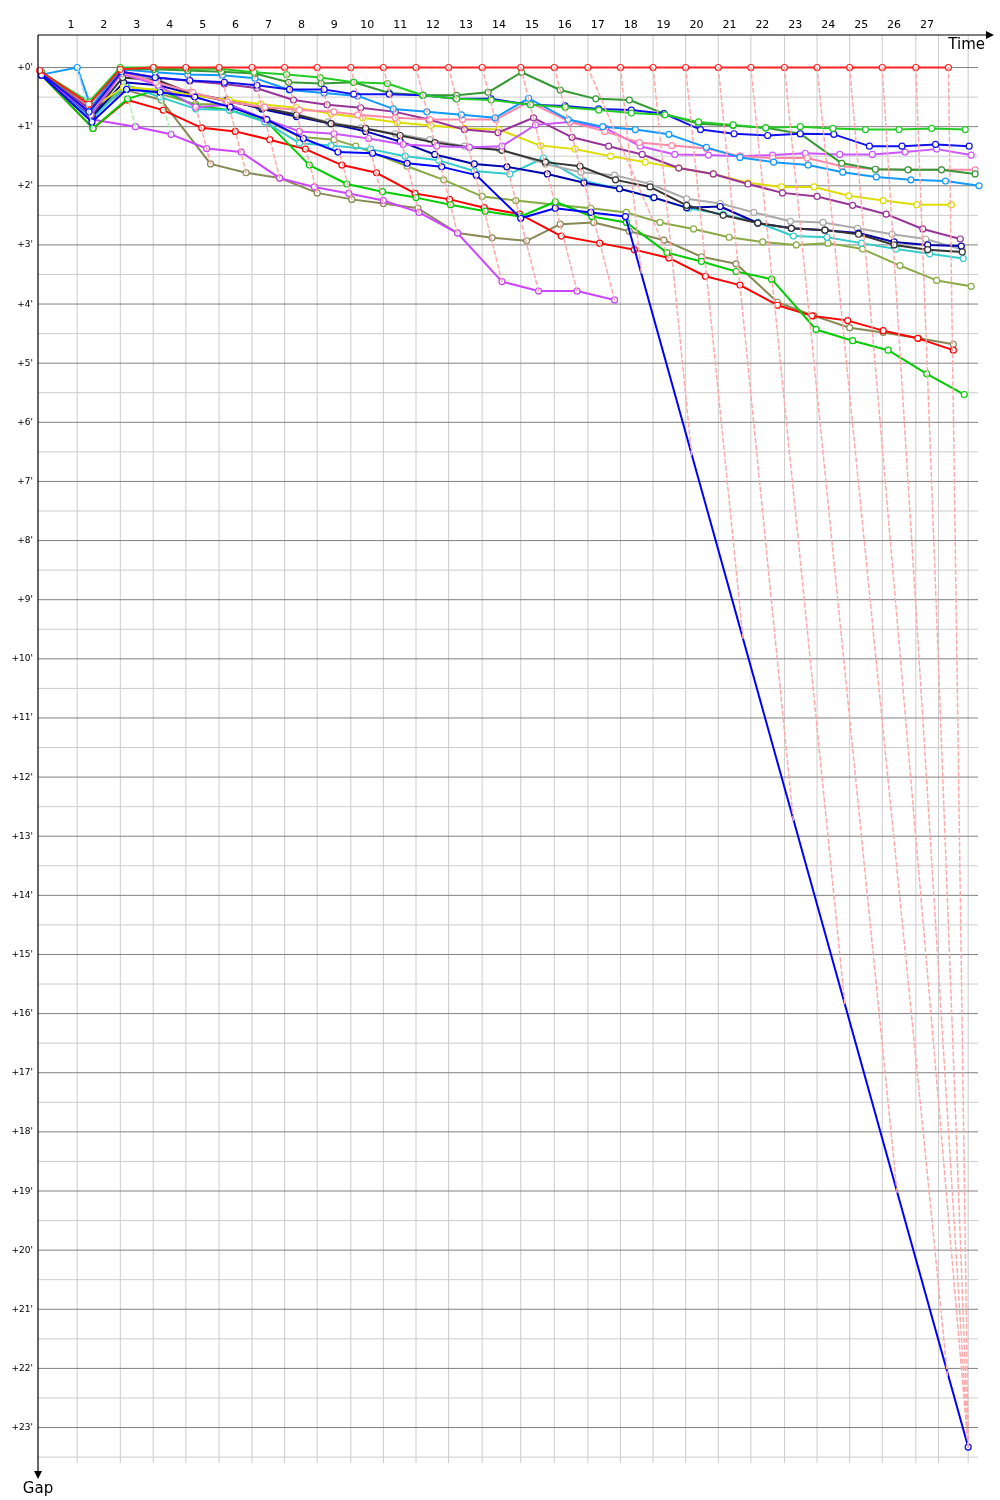  What do you see at coordinates (729, 24) in the screenshot?
I see `x-tick-label: 21` at bounding box center [729, 24].